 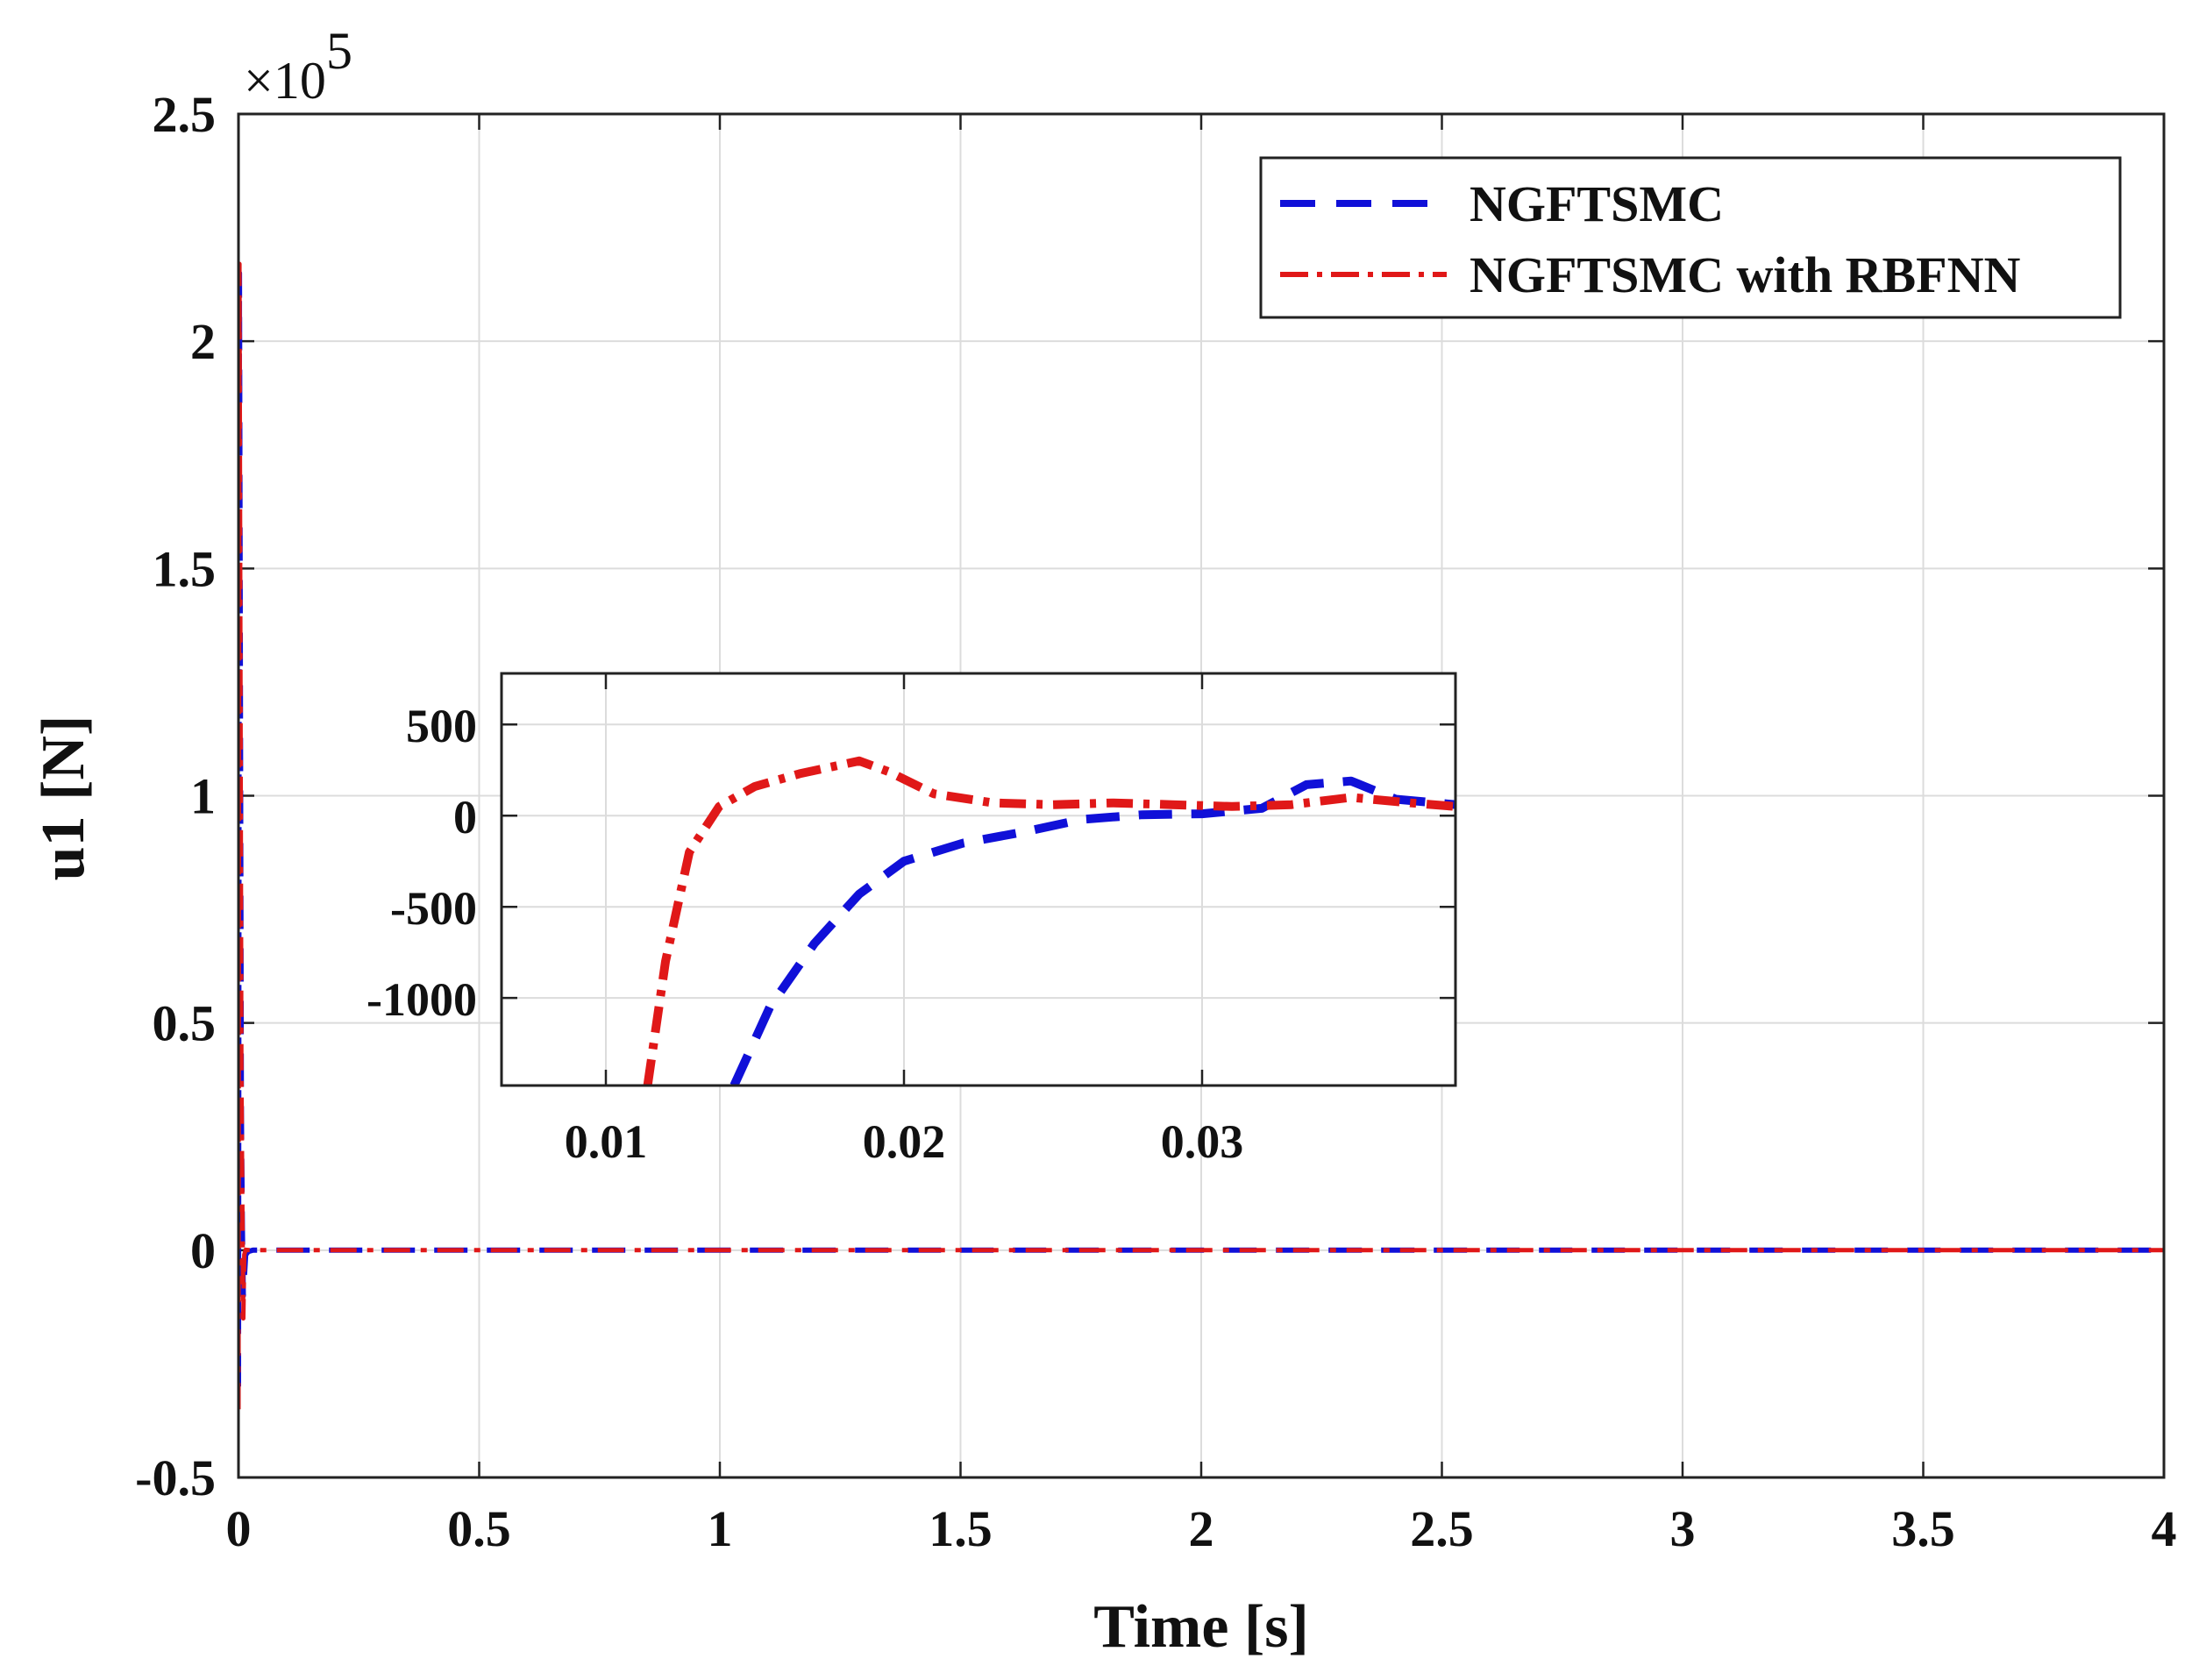 What do you see at coordinates (2164, 1528) in the screenshot?
I see `main-x-tick-label: 4` at bounding box center [2164, 1528].